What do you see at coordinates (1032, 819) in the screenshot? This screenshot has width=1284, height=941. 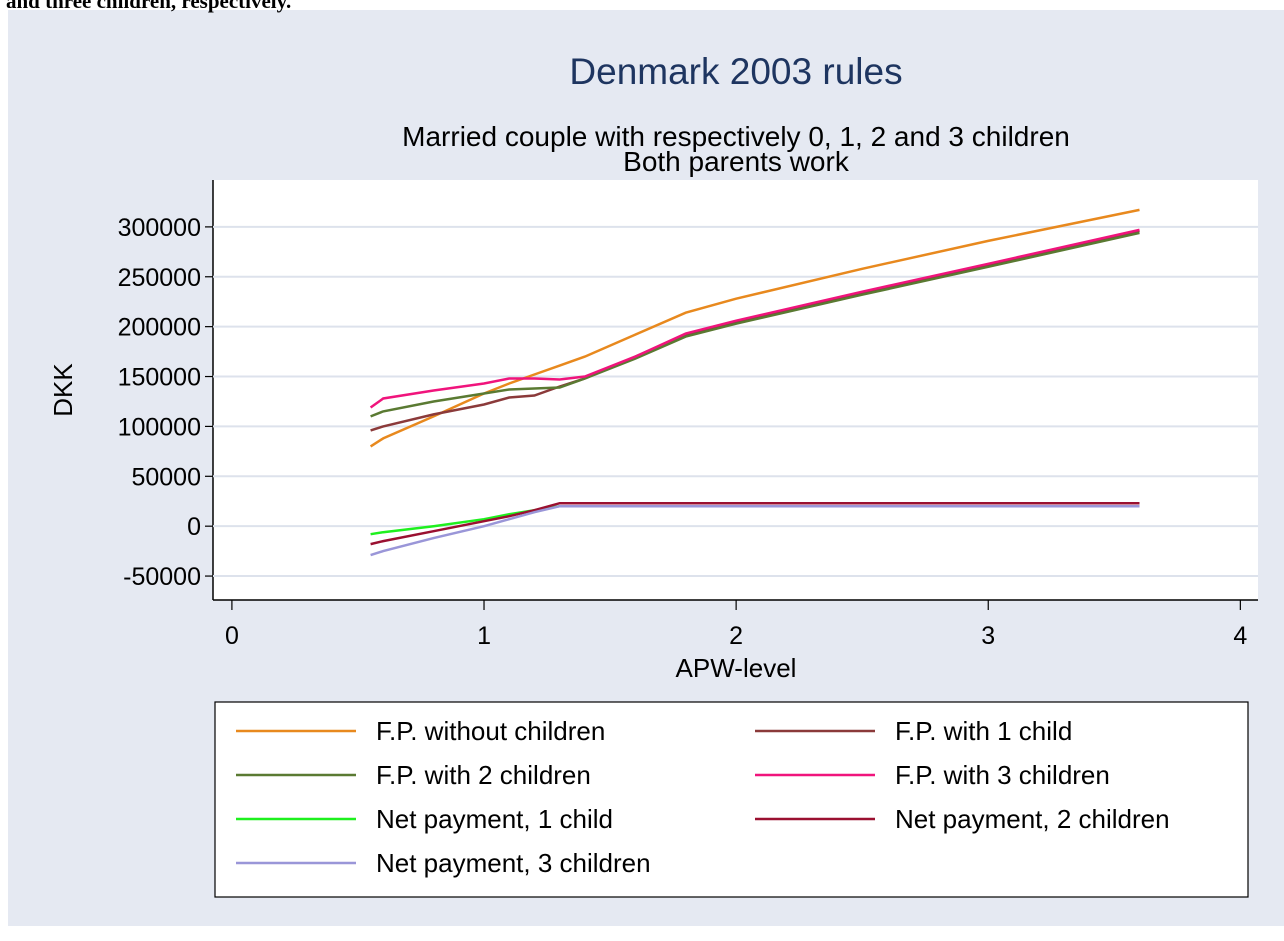 I see `legend-label: Net payment, 2 children` at bounding box center [1032, 819].